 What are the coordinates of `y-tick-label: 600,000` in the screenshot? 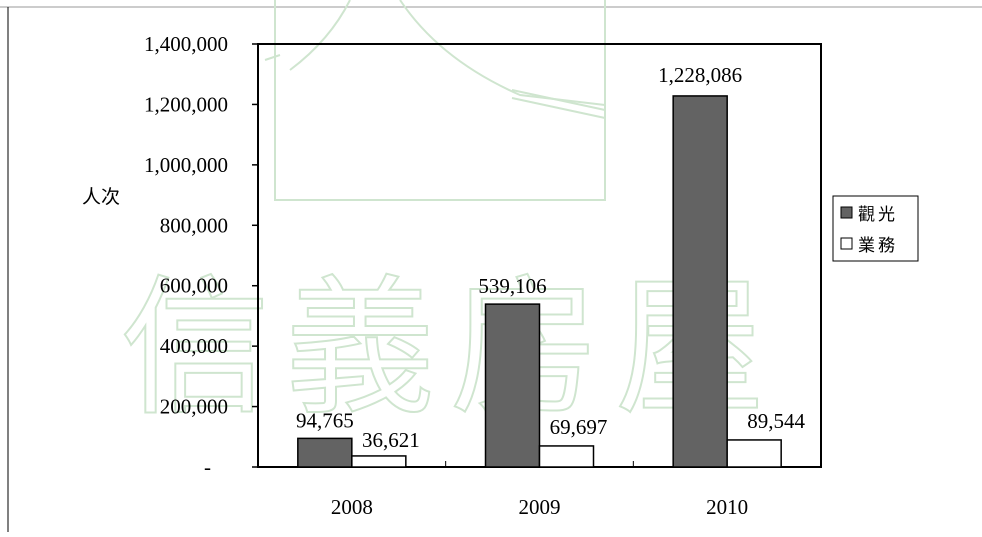 It's located at (194, 286).